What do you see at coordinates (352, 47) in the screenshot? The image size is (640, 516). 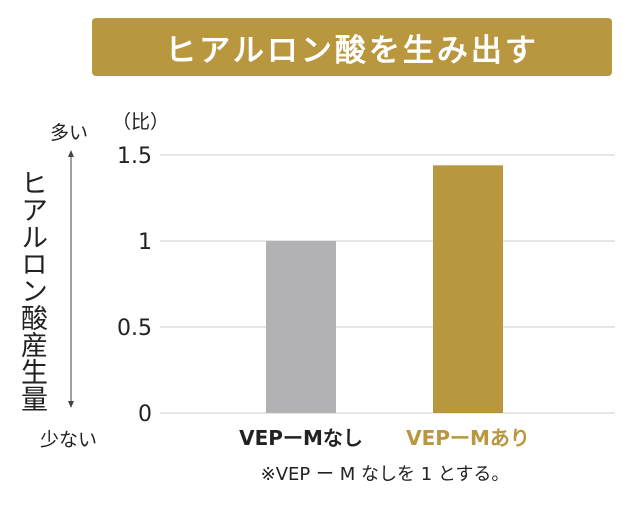 I see `chart-title-banner: ヒアルロン酸を生み出す` at bounding box center [352, 47].